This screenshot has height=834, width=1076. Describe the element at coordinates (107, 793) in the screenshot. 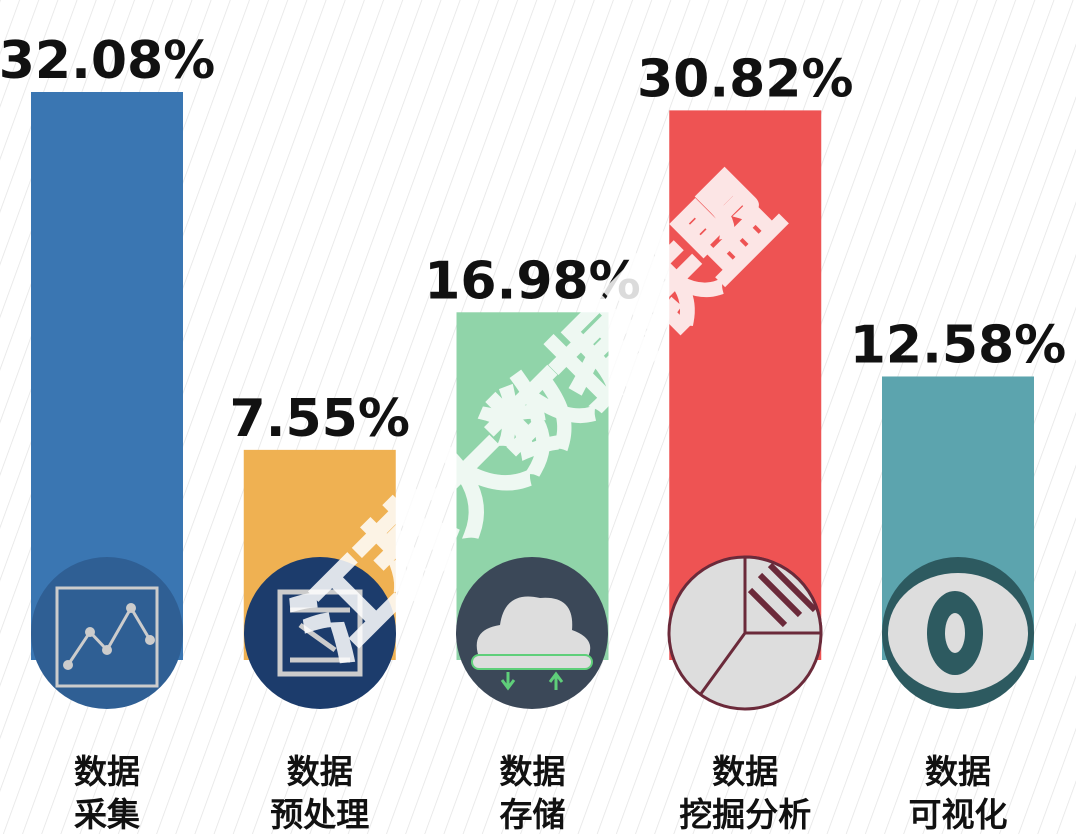

I see `category-label: 数据 采集` at that location.